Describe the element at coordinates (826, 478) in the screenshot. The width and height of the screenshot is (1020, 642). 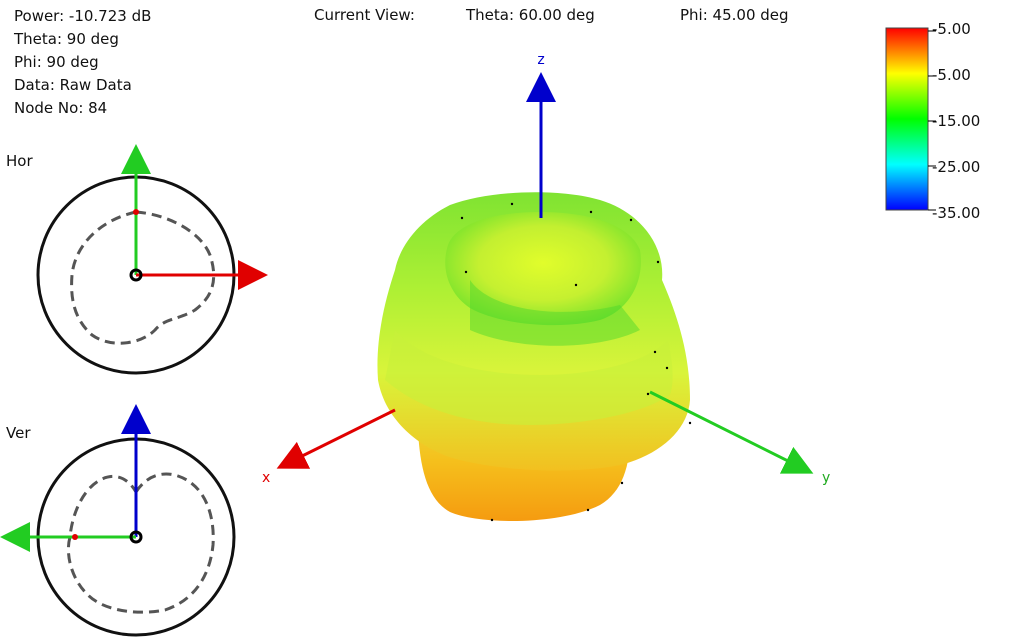
I see `y-axis-label: y` at that location.